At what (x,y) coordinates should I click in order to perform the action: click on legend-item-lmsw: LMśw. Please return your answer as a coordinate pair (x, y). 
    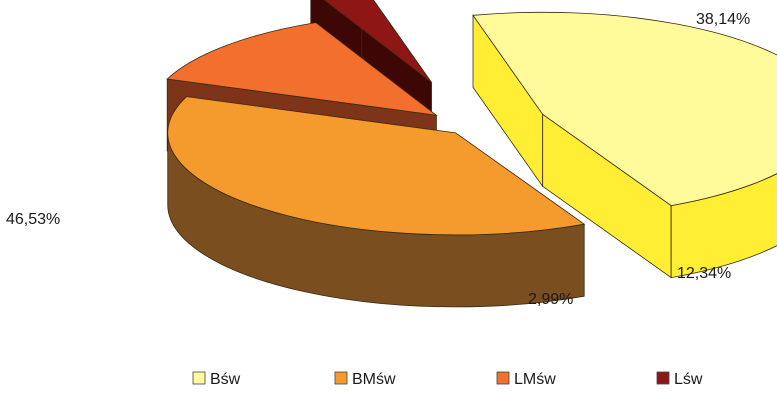
    Looking at the image, I should click on (526, 379).